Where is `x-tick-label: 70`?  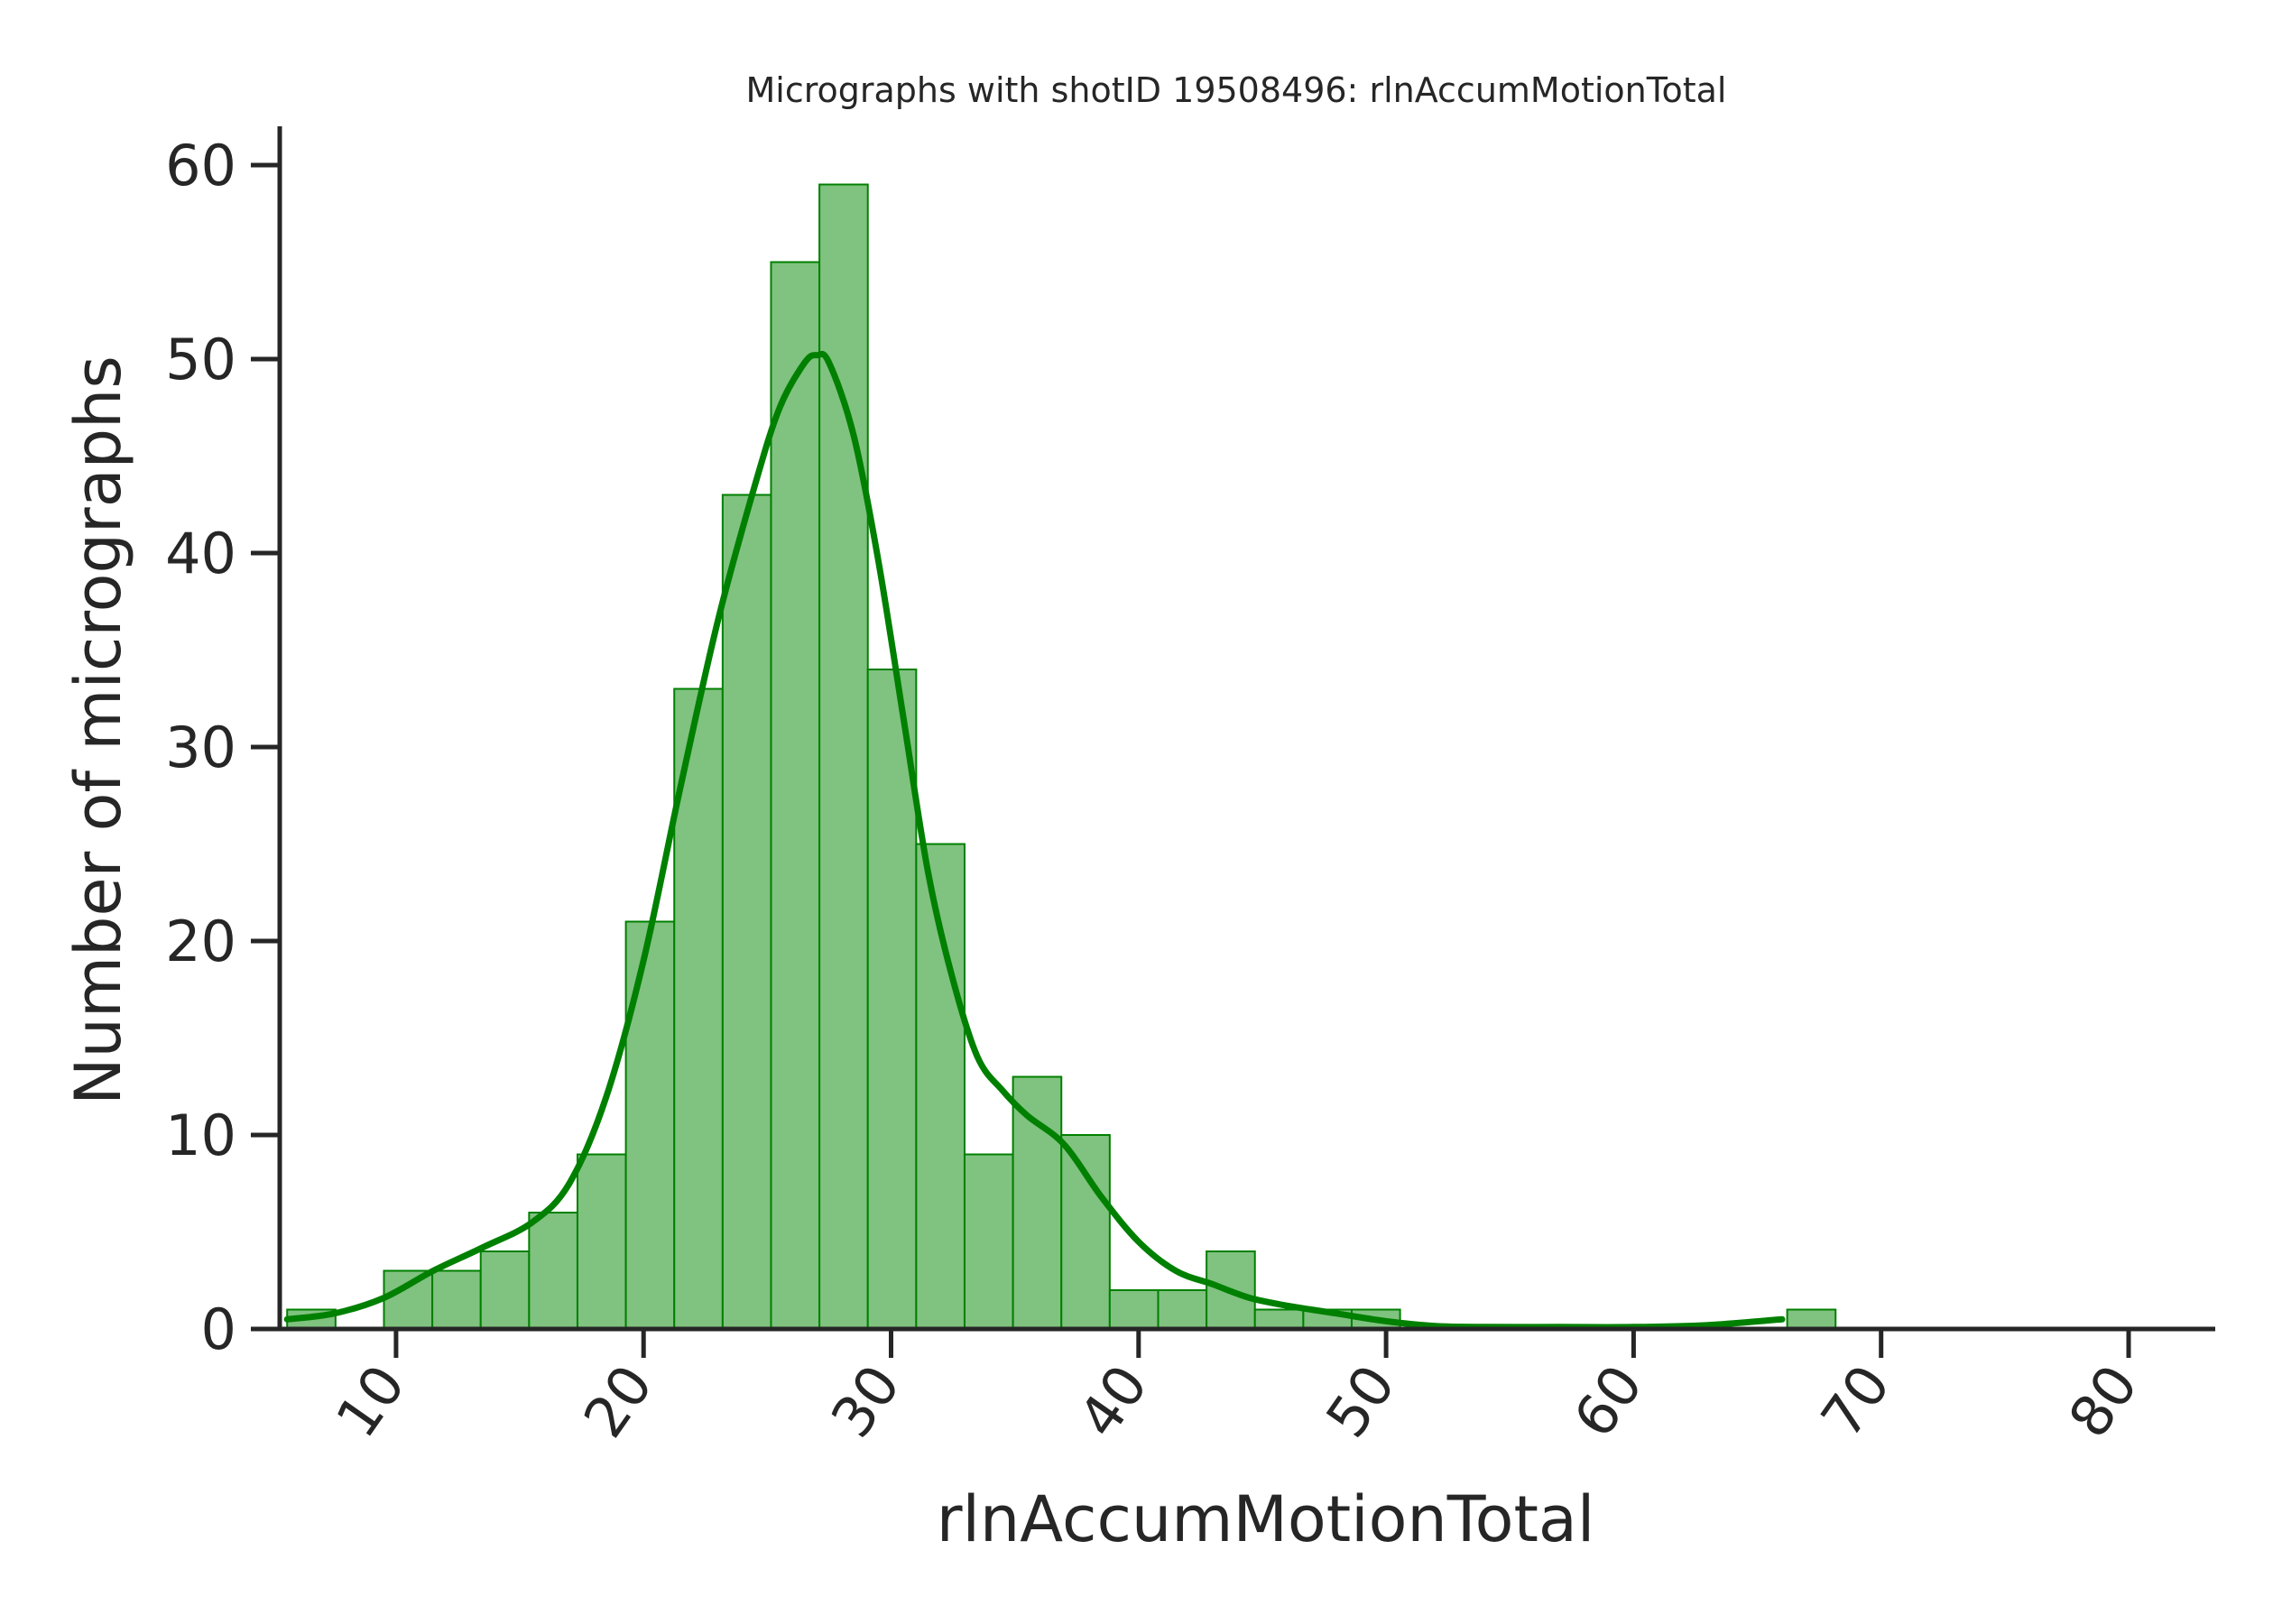
x-tick-label: 70 is located at coordinates (1856, 1402).